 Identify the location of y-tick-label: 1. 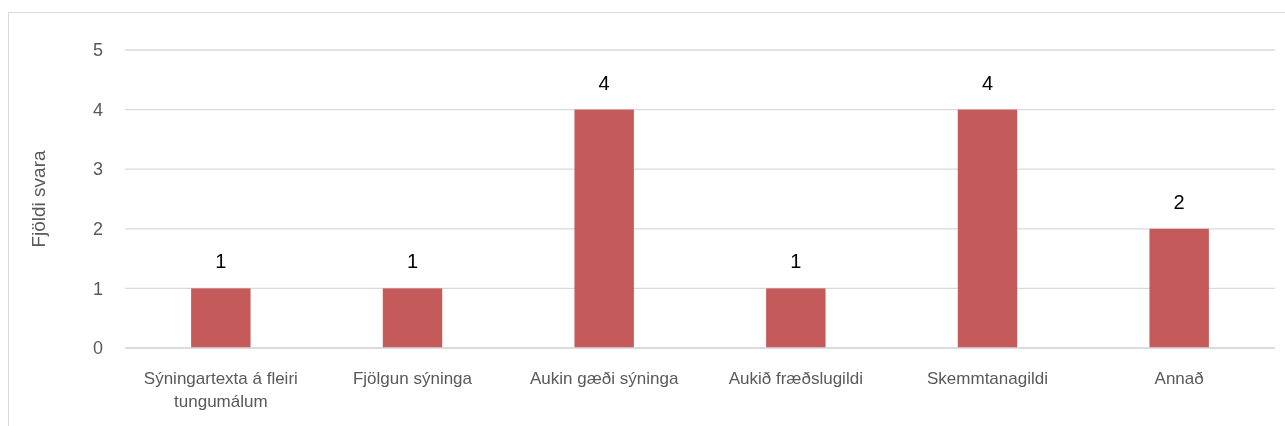
(97, 288).